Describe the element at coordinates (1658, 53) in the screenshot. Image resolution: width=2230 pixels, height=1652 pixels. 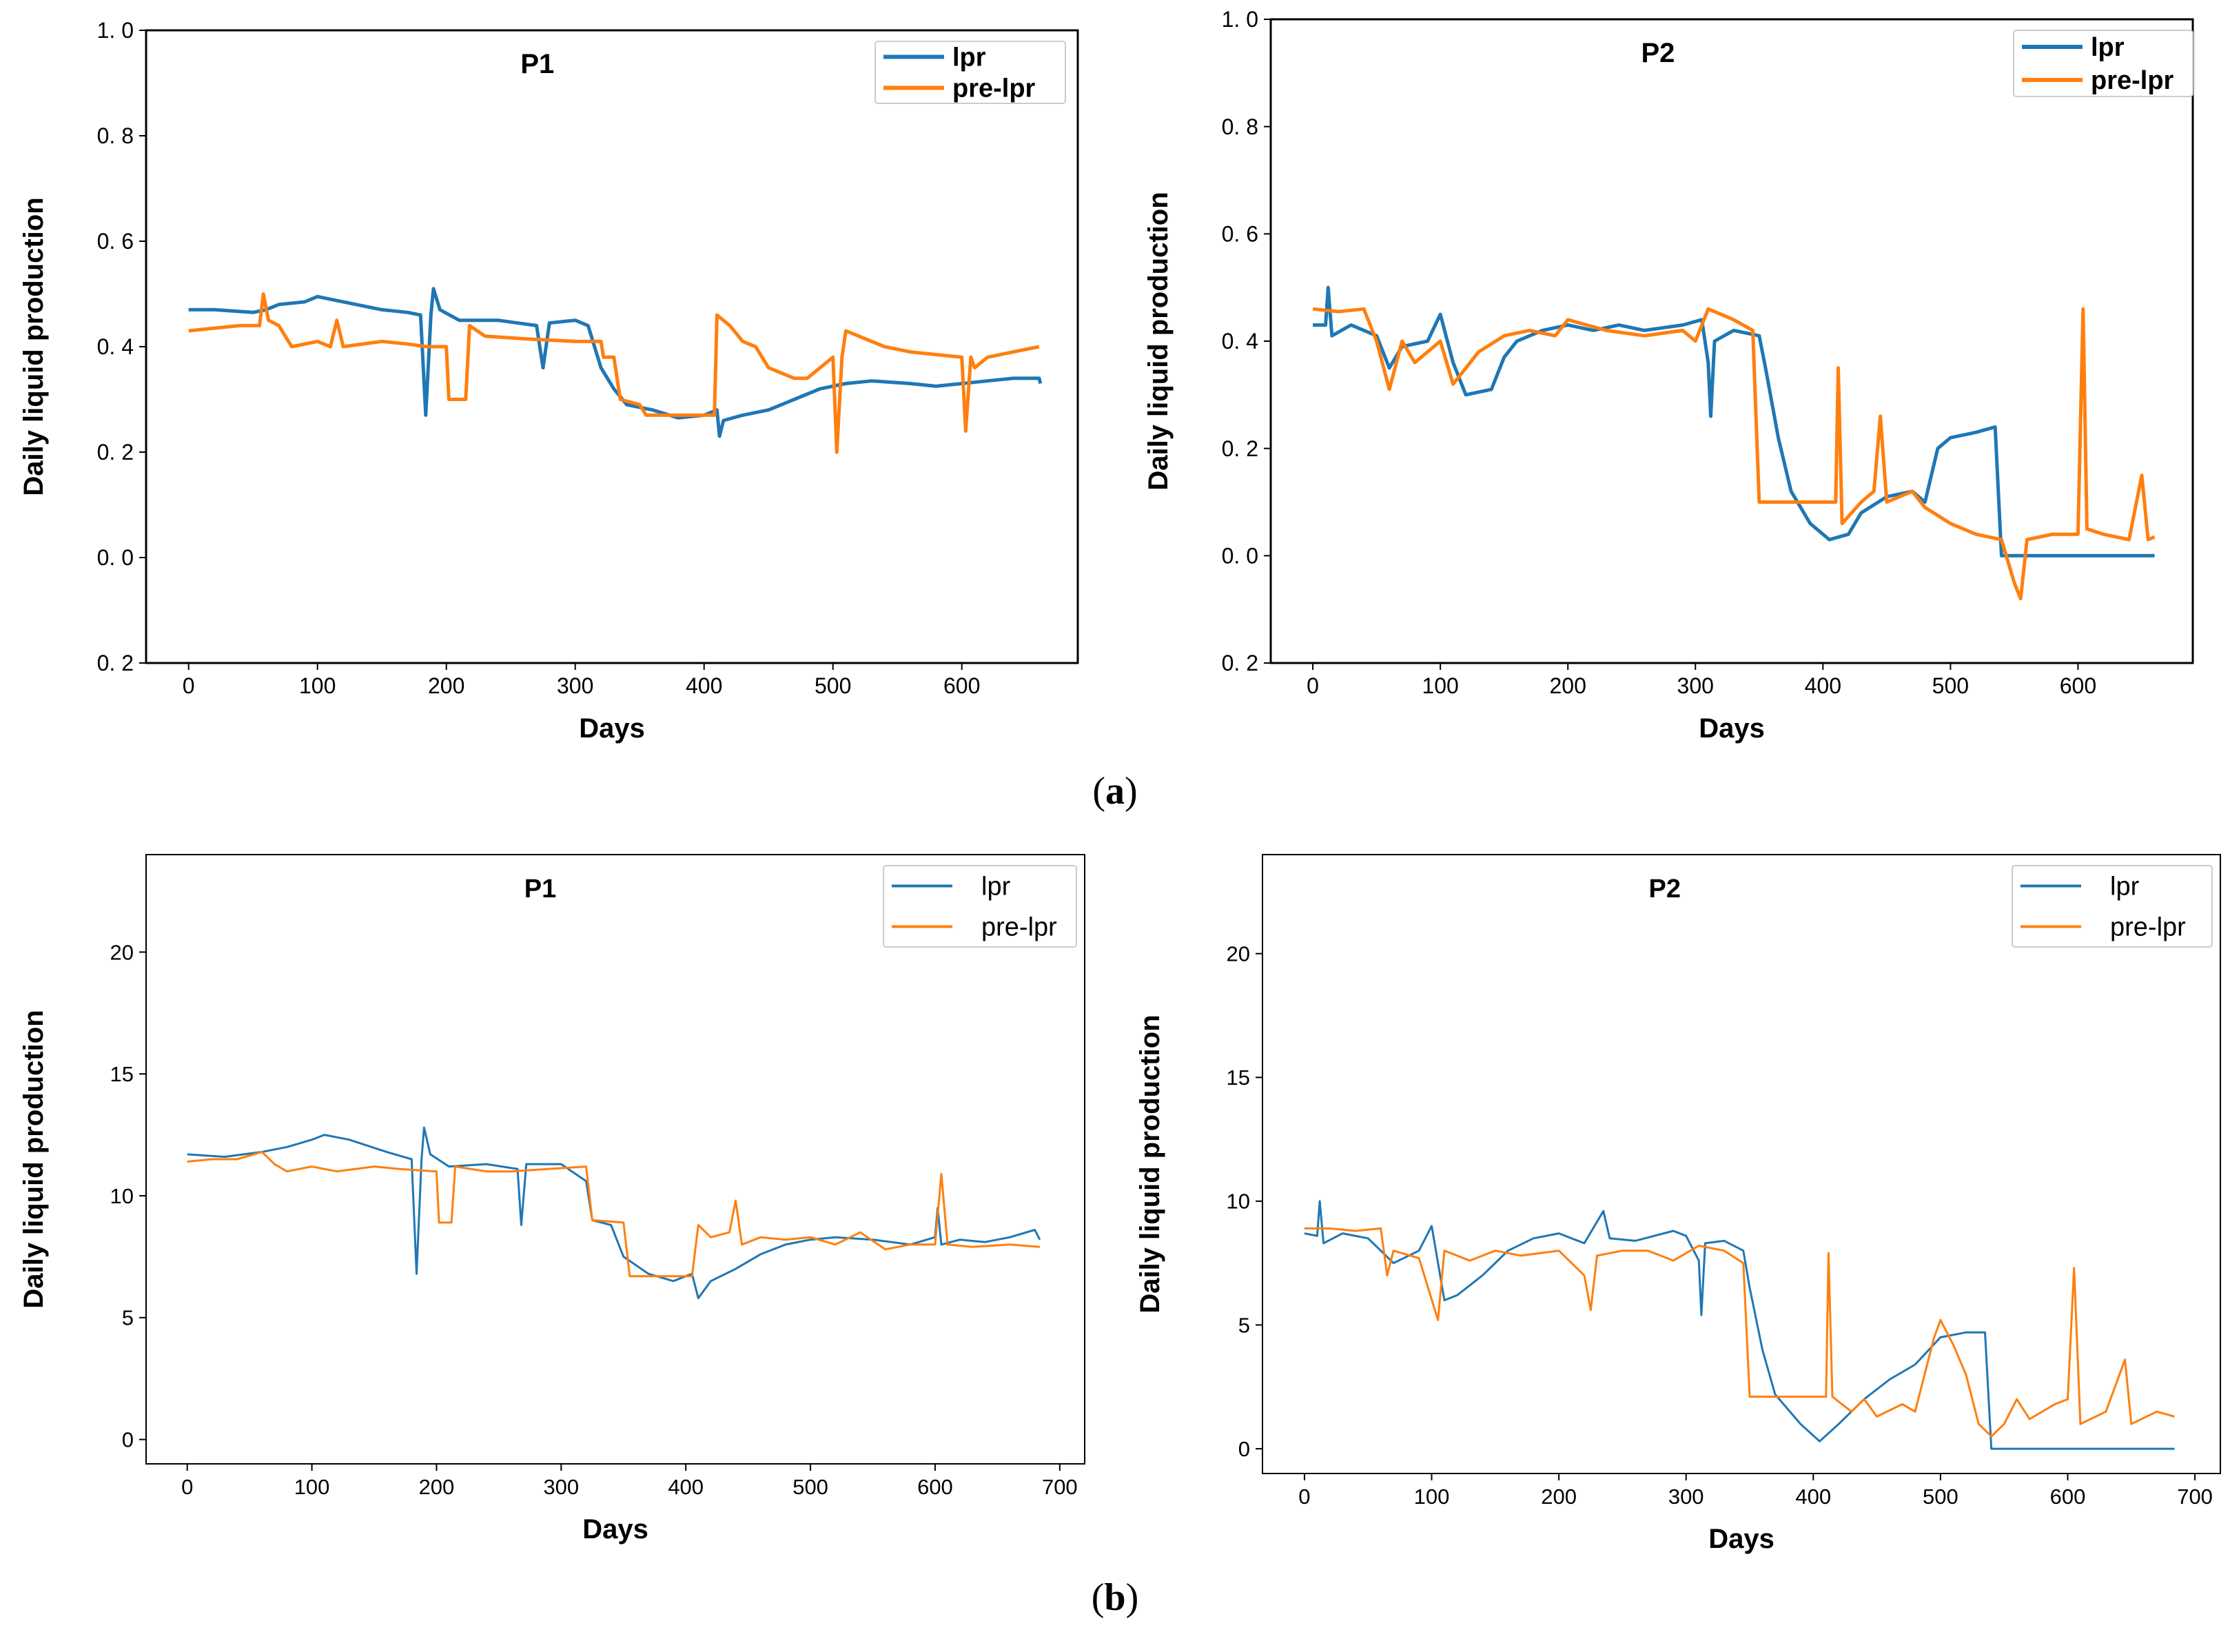
I see `chart-title: P2` at that location.